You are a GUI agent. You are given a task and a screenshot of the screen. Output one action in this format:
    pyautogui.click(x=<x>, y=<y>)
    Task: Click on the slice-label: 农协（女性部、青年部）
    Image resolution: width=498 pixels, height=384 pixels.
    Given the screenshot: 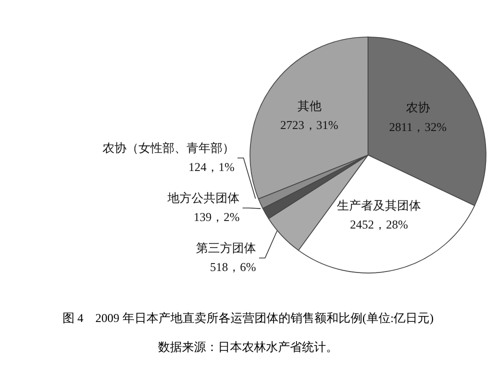 What is the action you would take?
    pyautogui.click(x=168, y=148)
    